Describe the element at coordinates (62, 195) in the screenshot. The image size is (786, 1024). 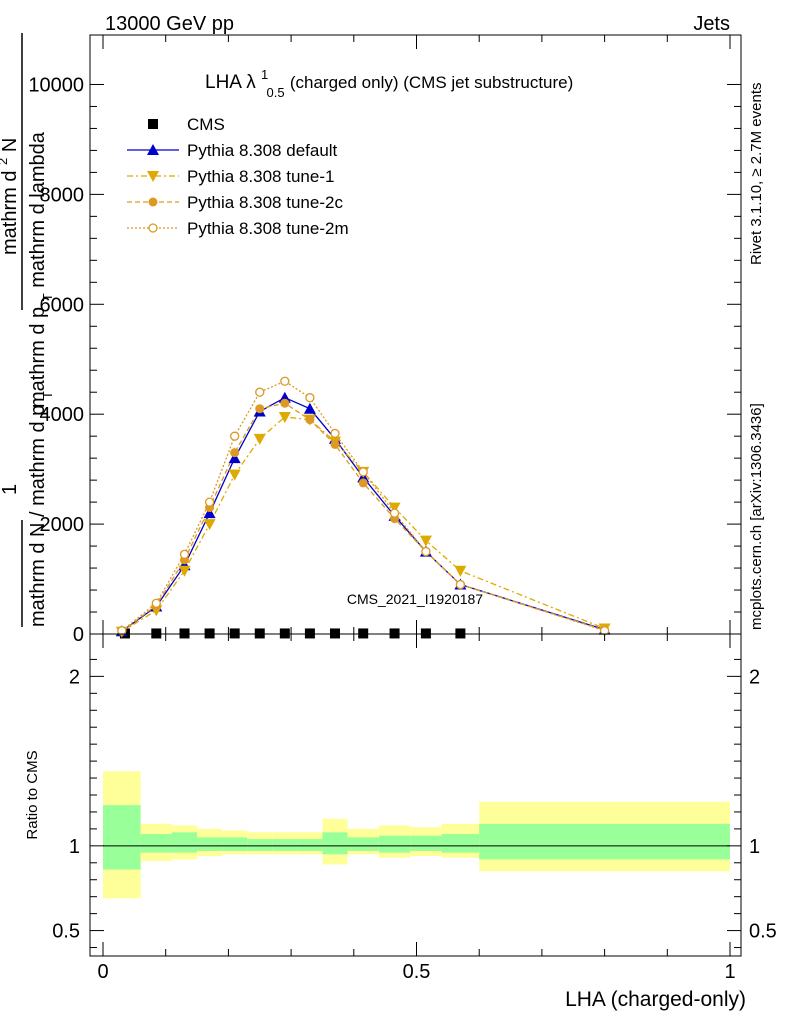
I see `main-y-tick-label: 8000` at that location.